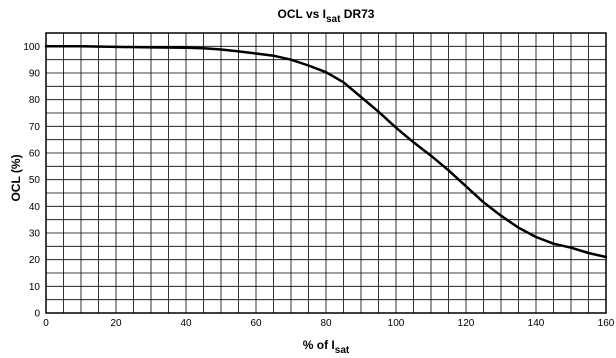  Describe the element at coordinates (326, 16) in the screenshot. I see `chart-title: OCL vs Isat DR73` at that location.